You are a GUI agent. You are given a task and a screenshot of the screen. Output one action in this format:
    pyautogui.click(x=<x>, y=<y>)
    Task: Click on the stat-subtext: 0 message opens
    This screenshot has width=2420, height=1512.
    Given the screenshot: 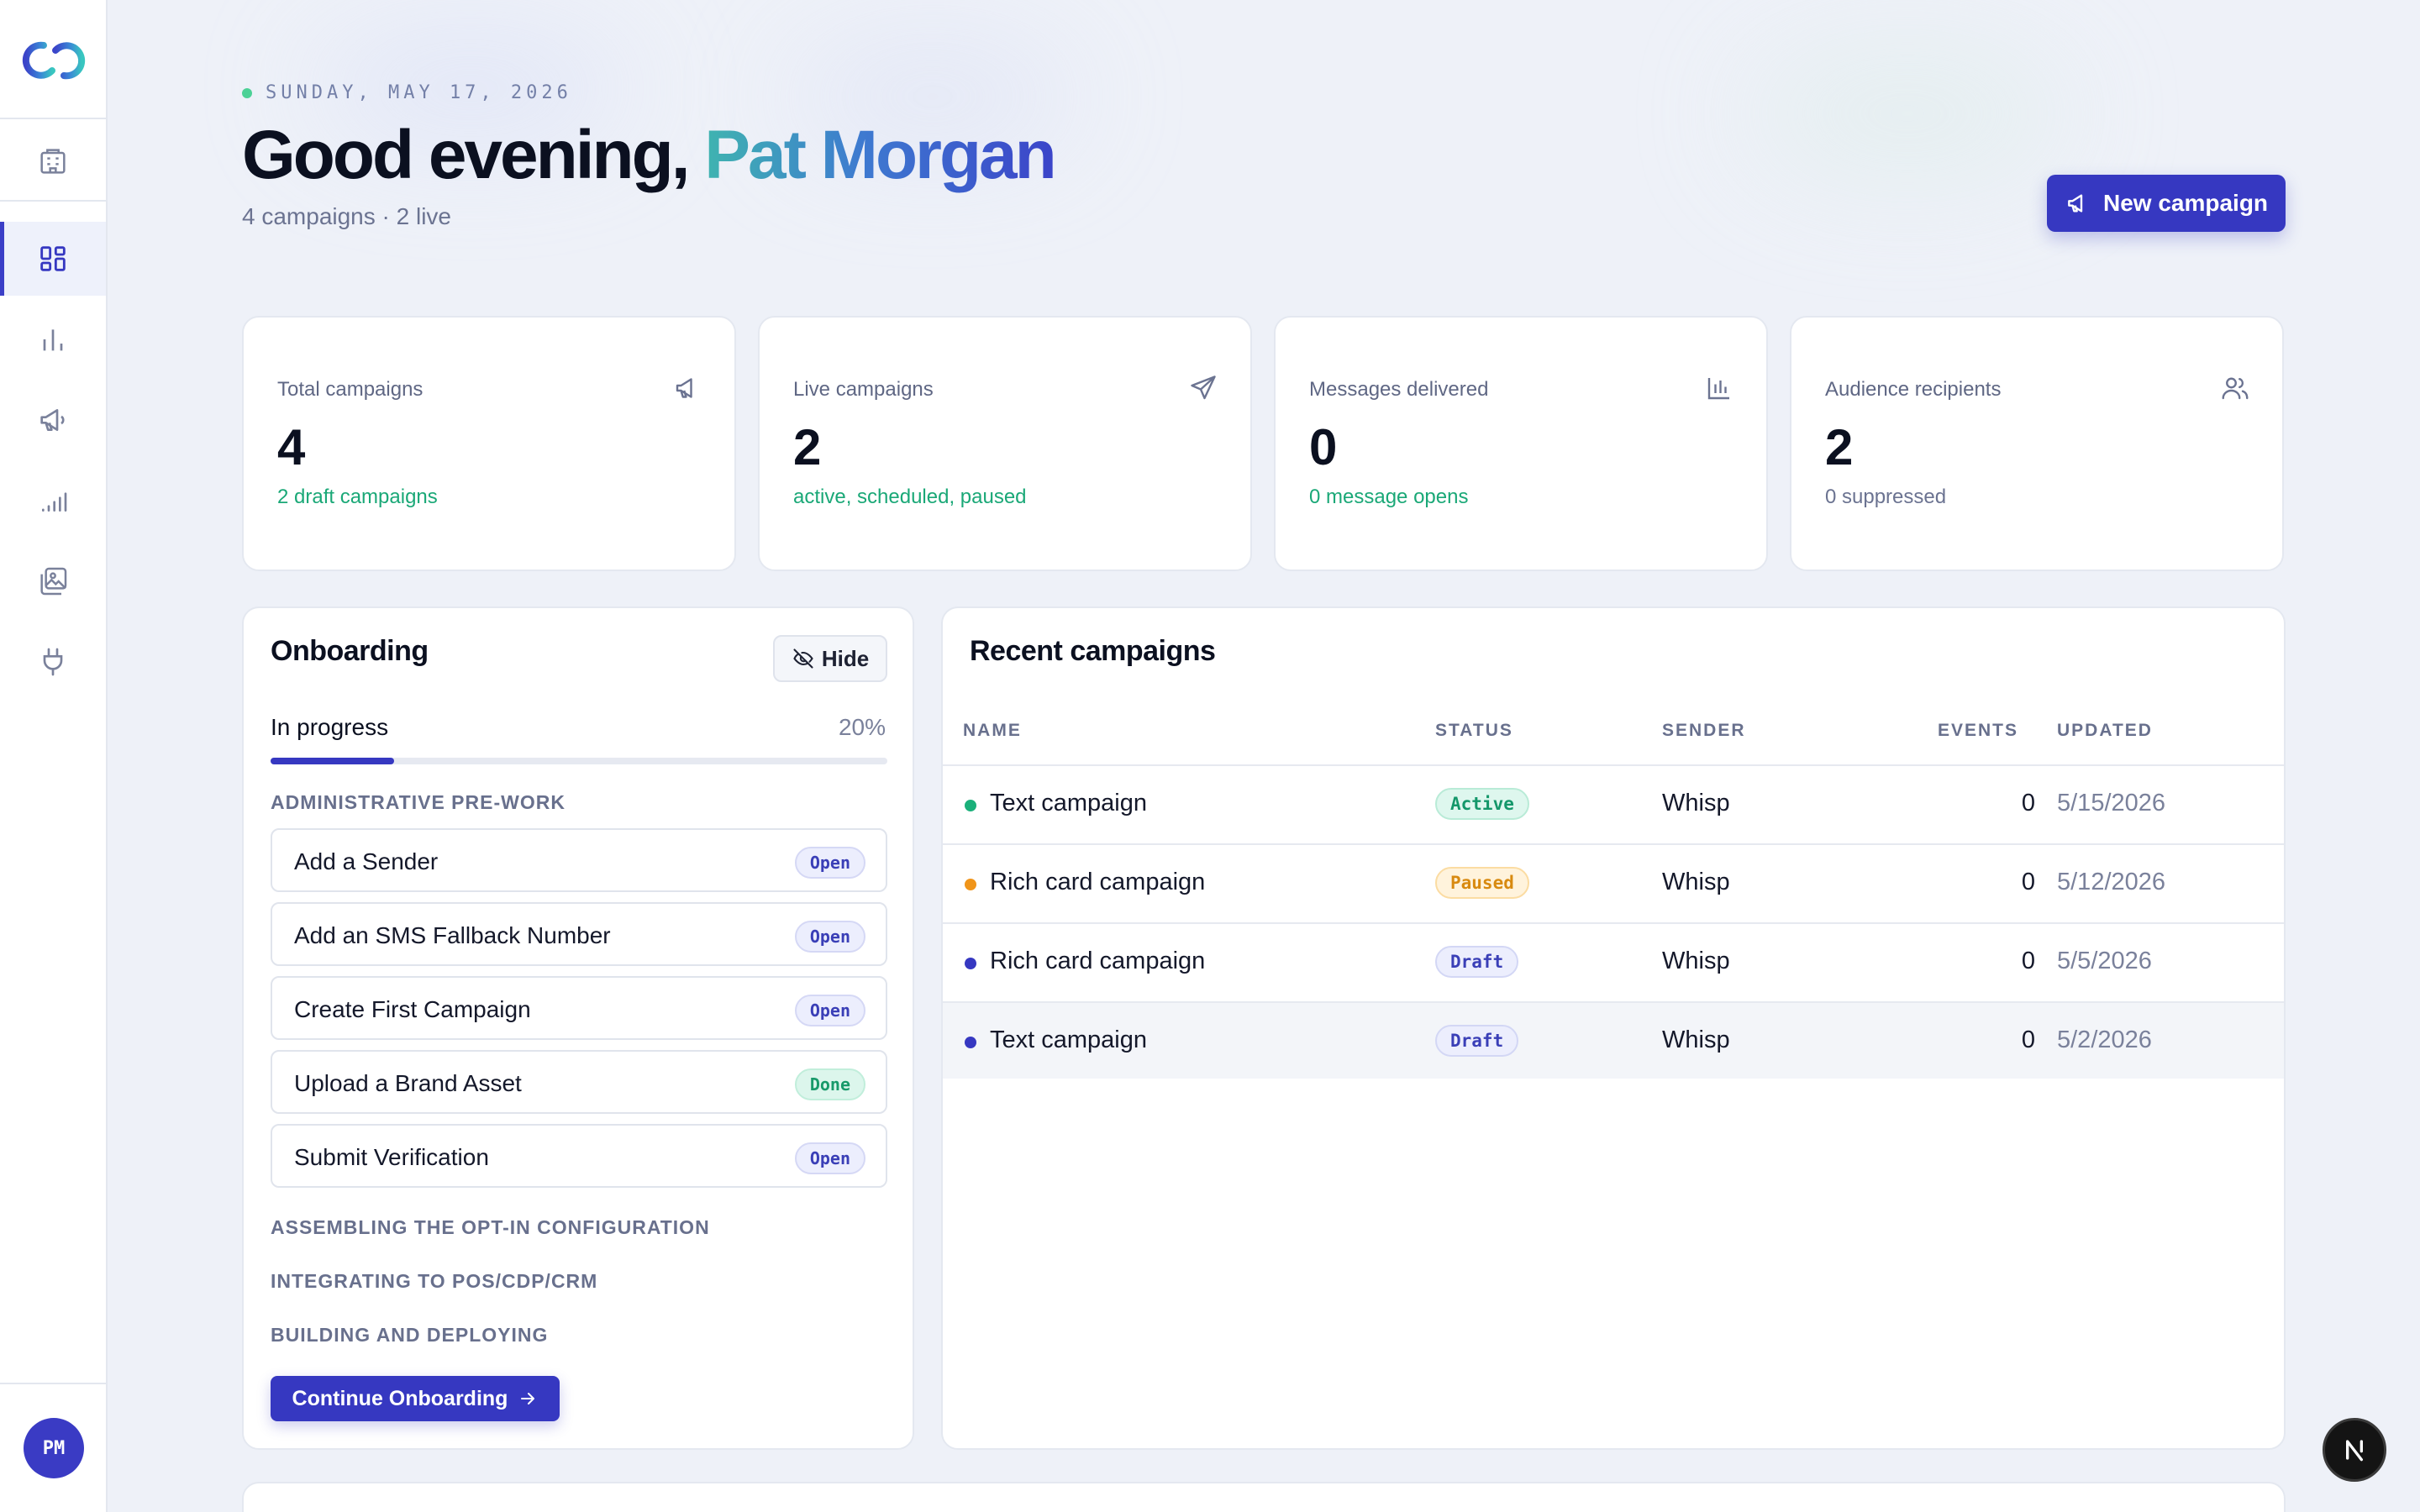 What is the action you would take?
    pyautogui.click(x=1389, y=497)
    